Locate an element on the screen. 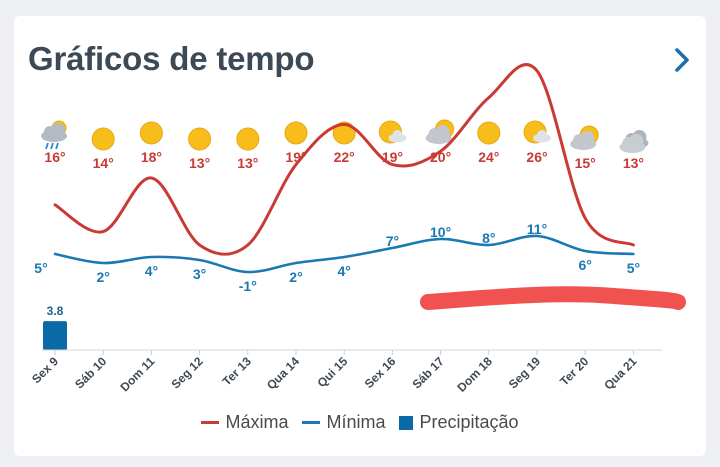 This screenshot has width=720, height=467. precip-bar is located at coordinates (55, 335).